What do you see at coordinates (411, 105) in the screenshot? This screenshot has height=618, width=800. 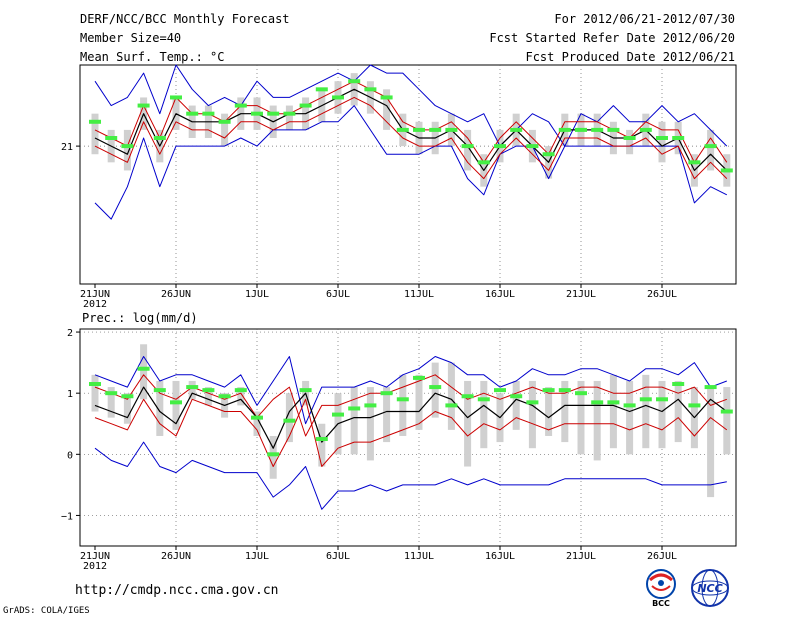 I see `max-envelope-line` at bounding box center [411, 105].